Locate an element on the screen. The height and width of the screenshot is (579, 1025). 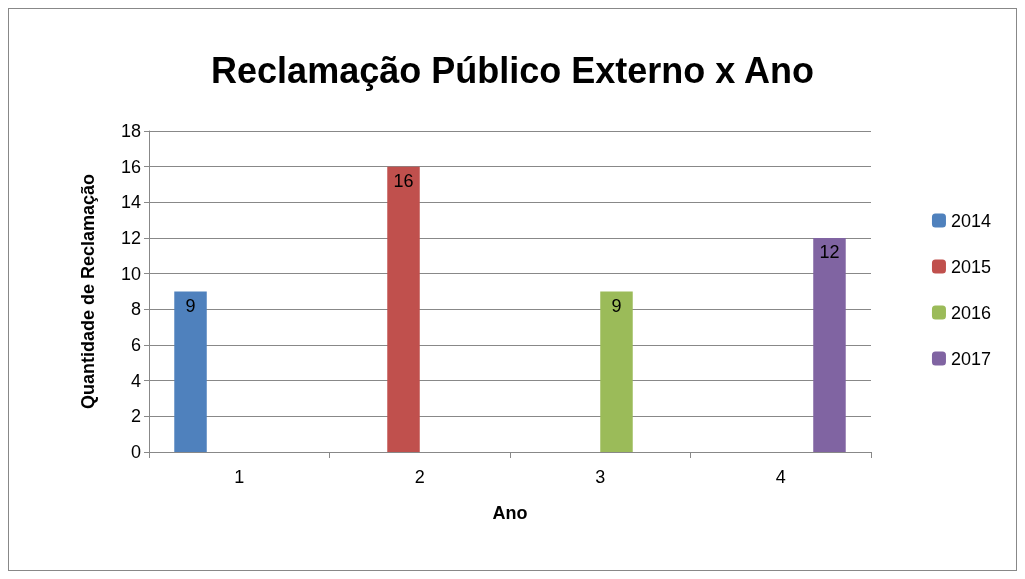
y-tick-label: 14 is located at coordinates (130, 202).